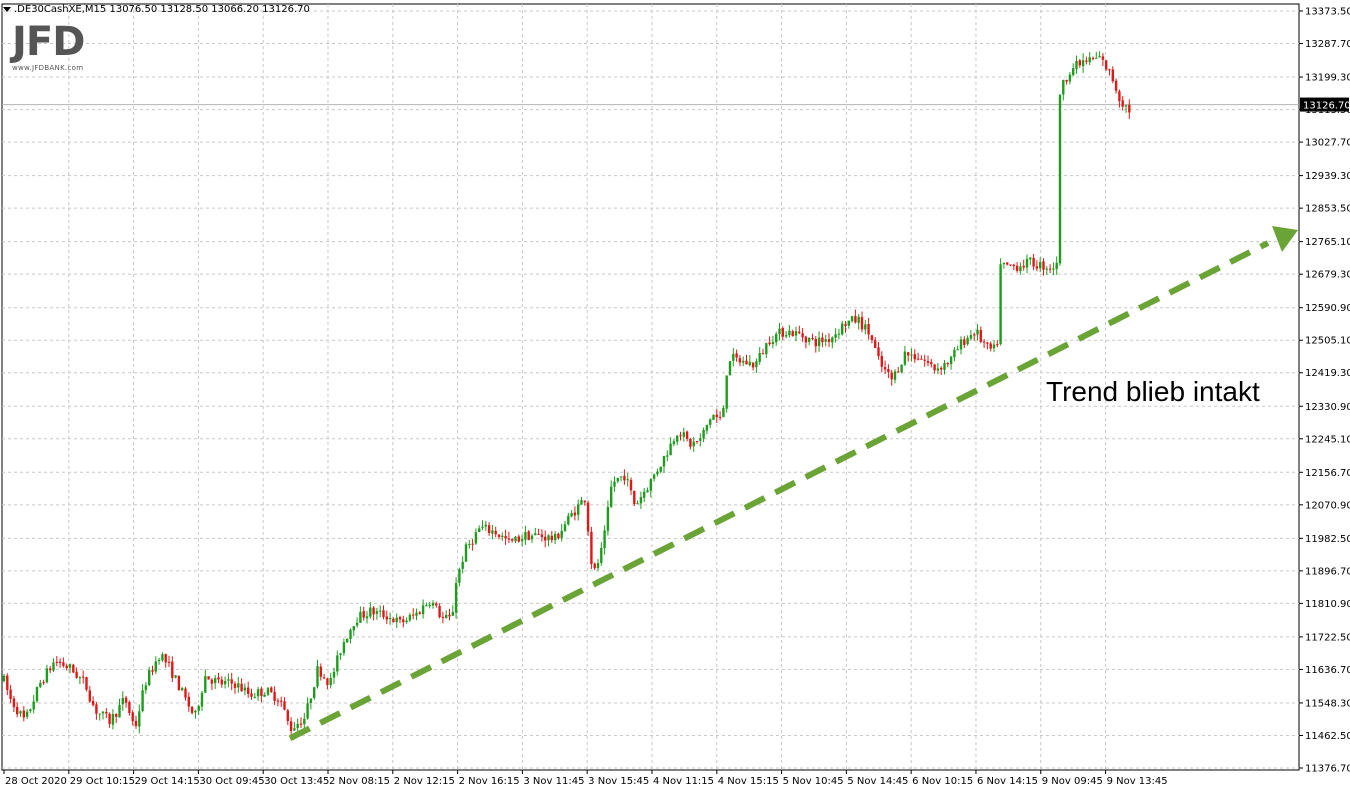 The width and height of the screenshot is (1350, 792). What do you see at coordinates (7, 9) in the screenshot?
I see `dropdown-triangle-icon` at bounding box center [7, 9].